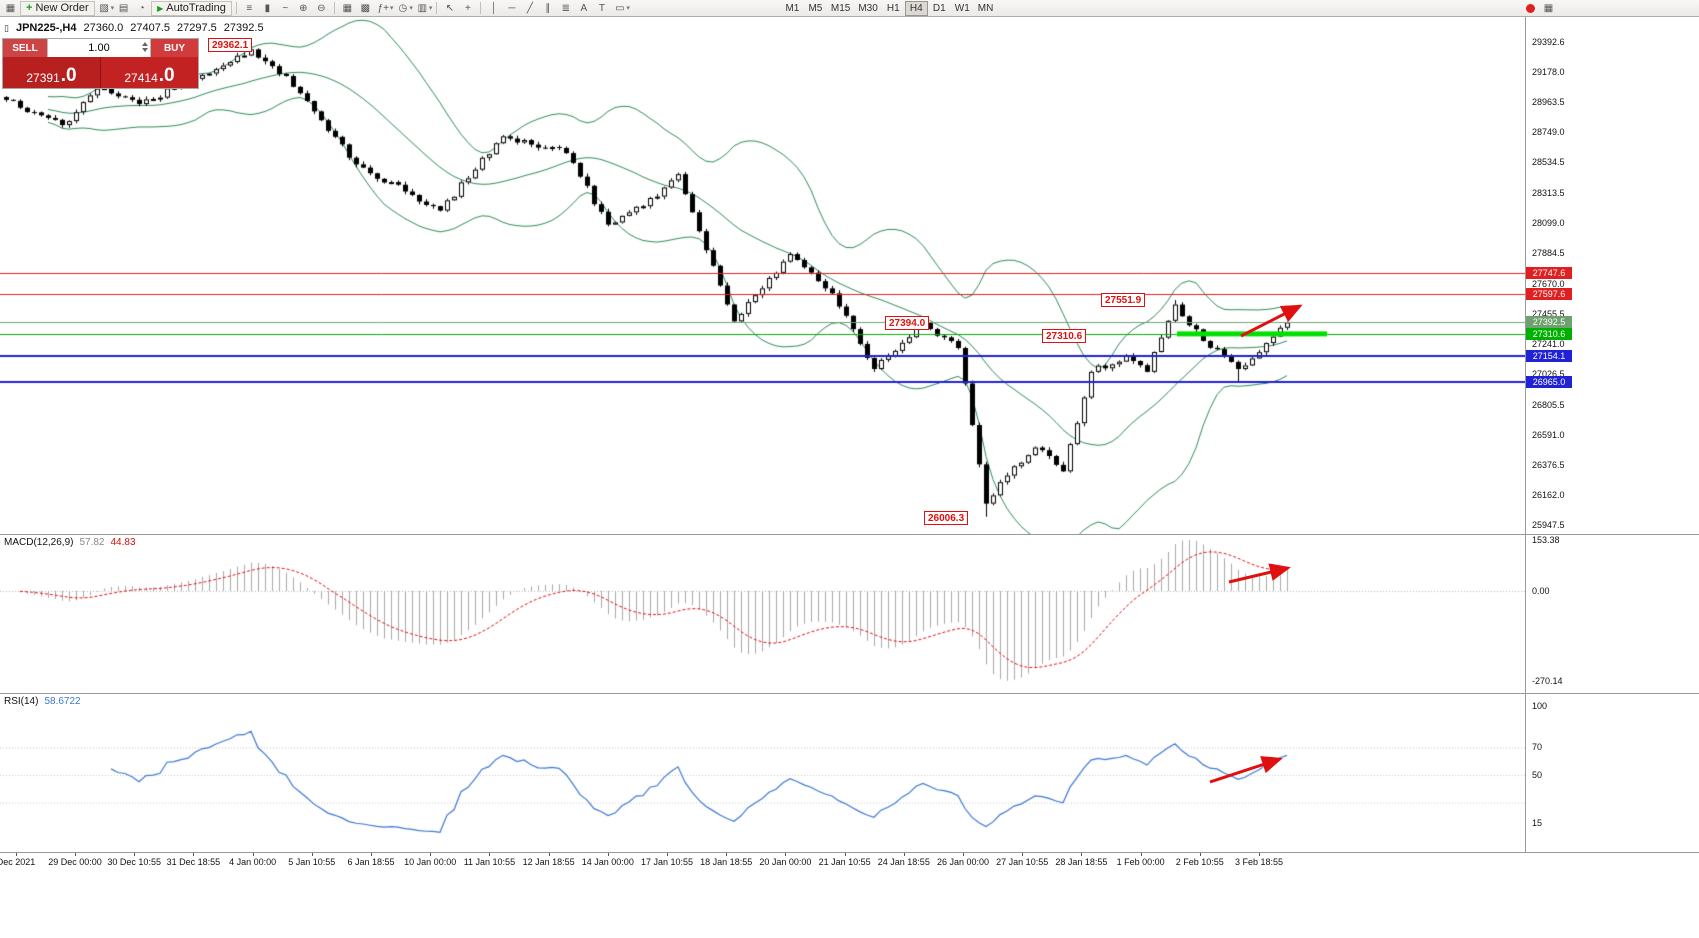 The image size is (1699, 938). Describe the element at coordinates (1530, 8) in the screenshot. I see `notification-dot-icon` at that location.